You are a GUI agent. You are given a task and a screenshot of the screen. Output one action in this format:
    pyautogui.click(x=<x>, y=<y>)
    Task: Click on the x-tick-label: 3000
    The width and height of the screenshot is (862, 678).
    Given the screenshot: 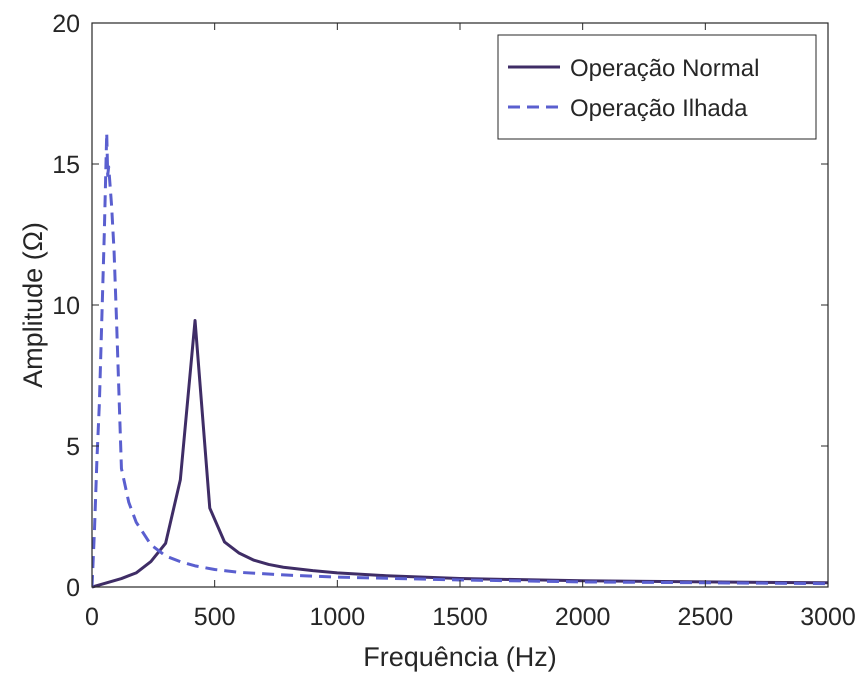 What is the action you would take?
    pyautogui.click(x=828, y=617)
    